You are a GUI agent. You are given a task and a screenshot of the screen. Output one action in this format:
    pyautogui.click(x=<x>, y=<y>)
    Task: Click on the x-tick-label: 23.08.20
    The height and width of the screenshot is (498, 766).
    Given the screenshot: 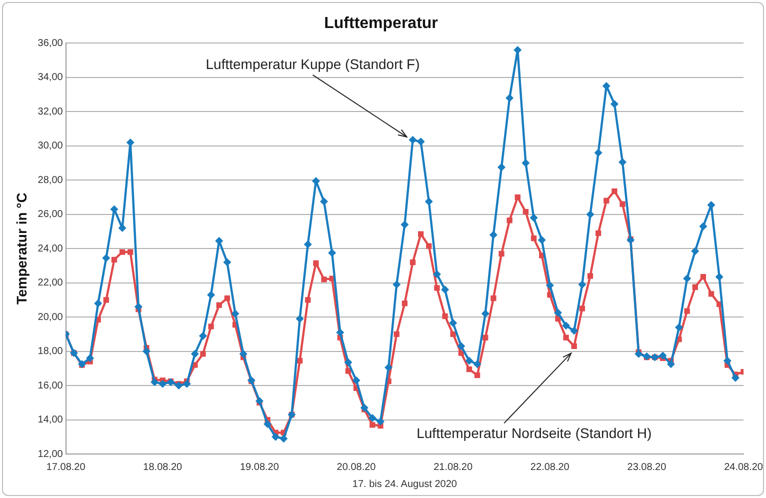 What is the action you would take?
    pyautogui.click(x=647, y=467)
    